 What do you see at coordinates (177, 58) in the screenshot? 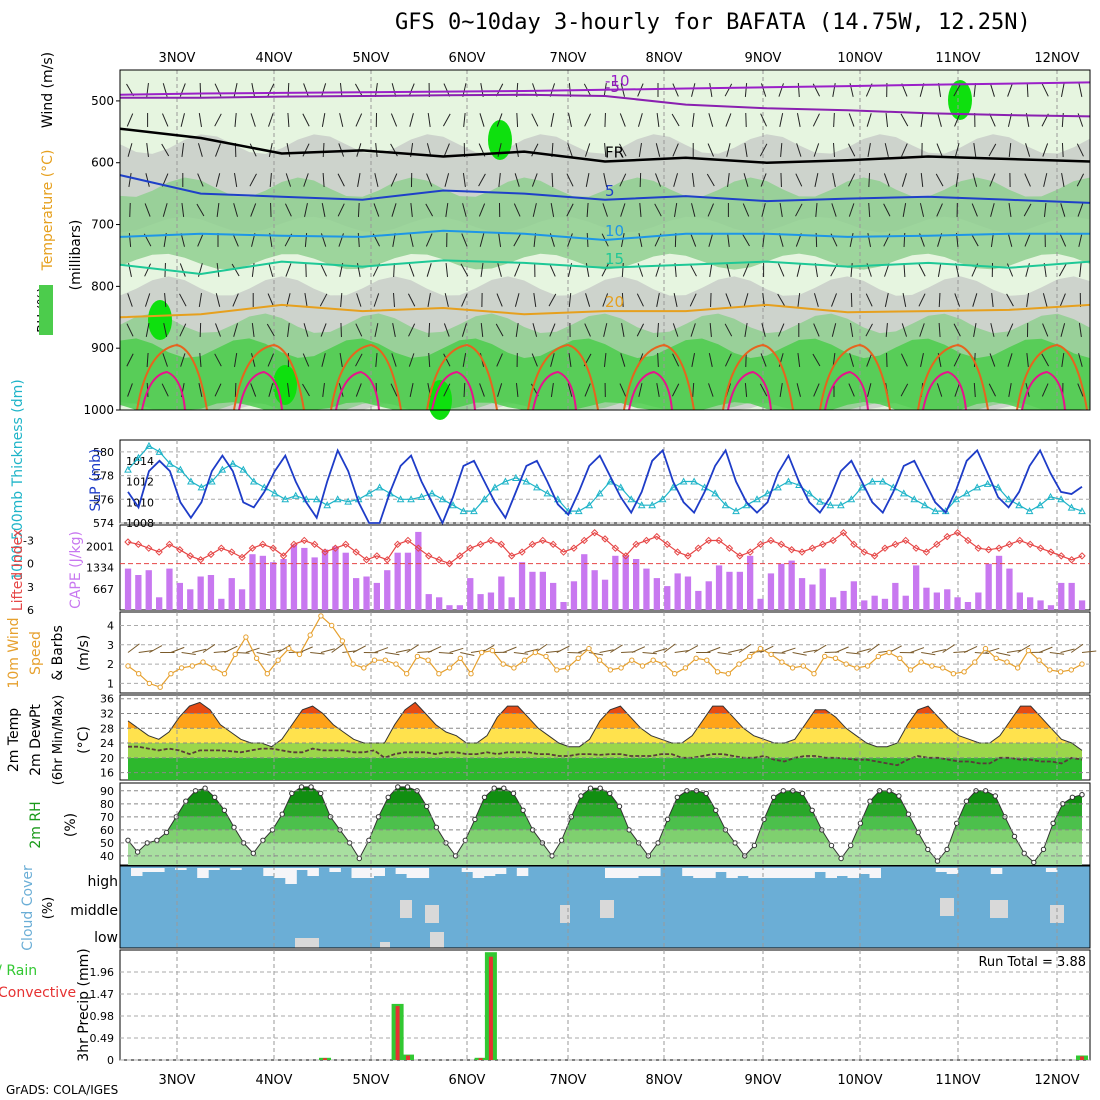
I see `date-label-top: 3NOV` at bounding box center [177, 58].